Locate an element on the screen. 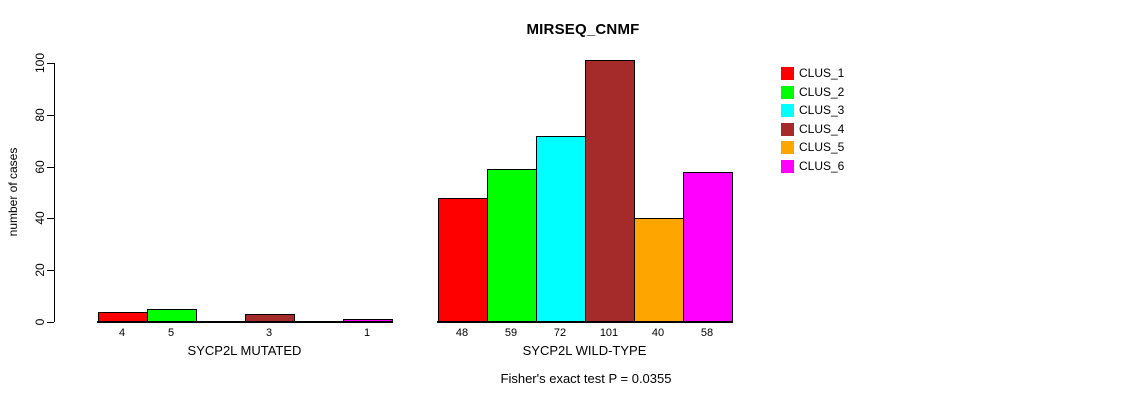 The width and height of the screenshot is (1140, 400). legend-item: CLUS_3 is located at coordinates (812, 110).